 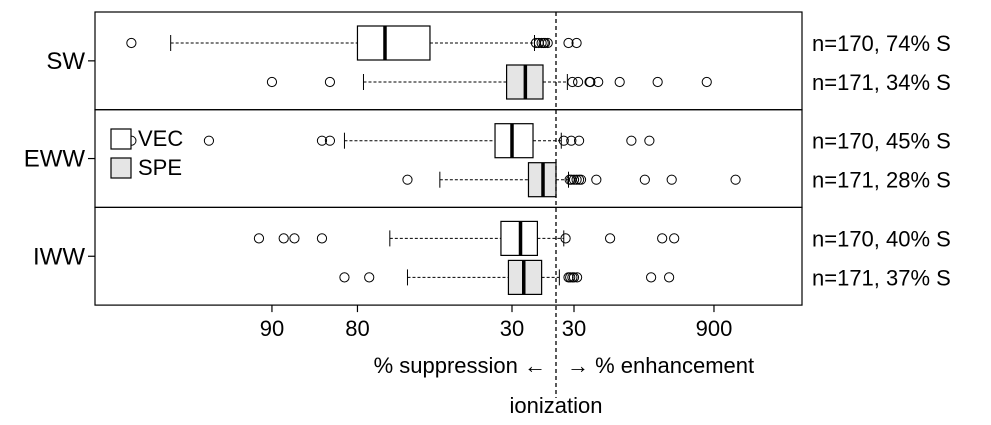 What do you see at coordinates (357, 328) in the screenshot?
I see `x-tick-label: 80` at bounding box center [357, 328].